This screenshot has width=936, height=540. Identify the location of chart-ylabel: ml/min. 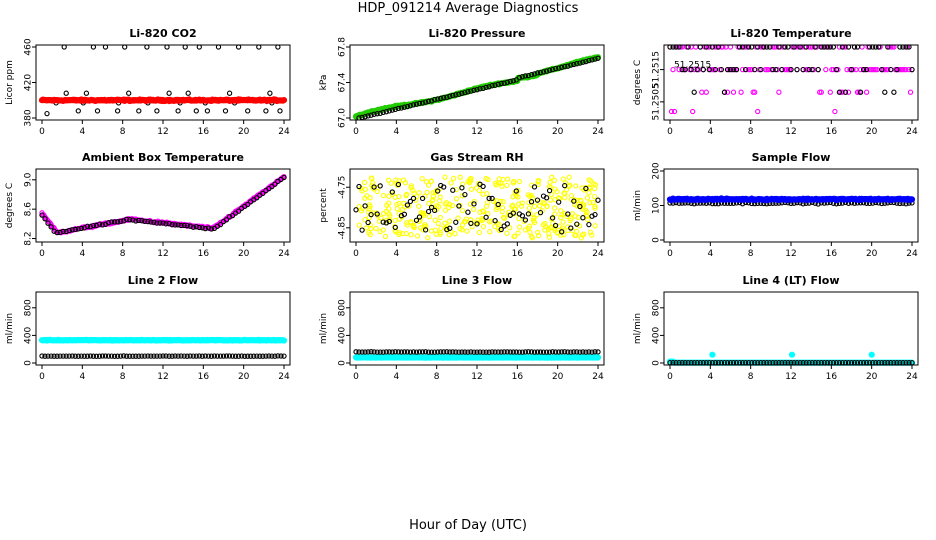
(638, 328).